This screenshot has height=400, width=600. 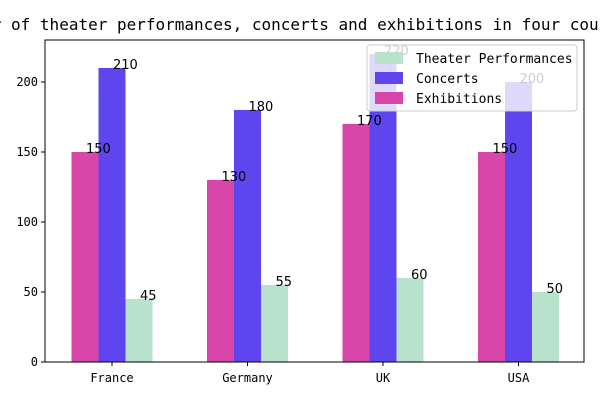 What do you see at coordinates (383, 378) in the screenshot?
I see `x-tick-label: UK` at bounding box center [383, 378].